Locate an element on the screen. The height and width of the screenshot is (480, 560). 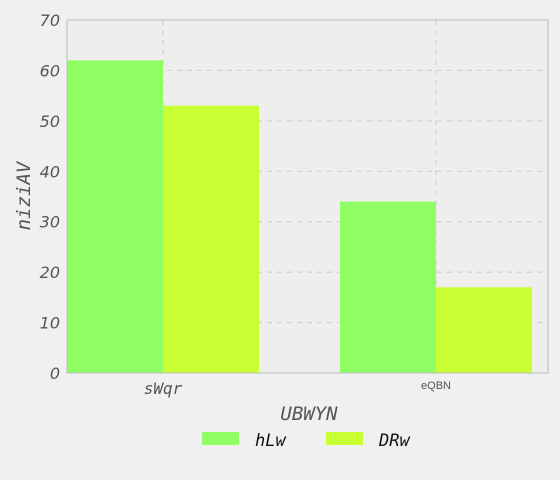
x-axis-label: UBWYN is located at coordinates (309, 414).